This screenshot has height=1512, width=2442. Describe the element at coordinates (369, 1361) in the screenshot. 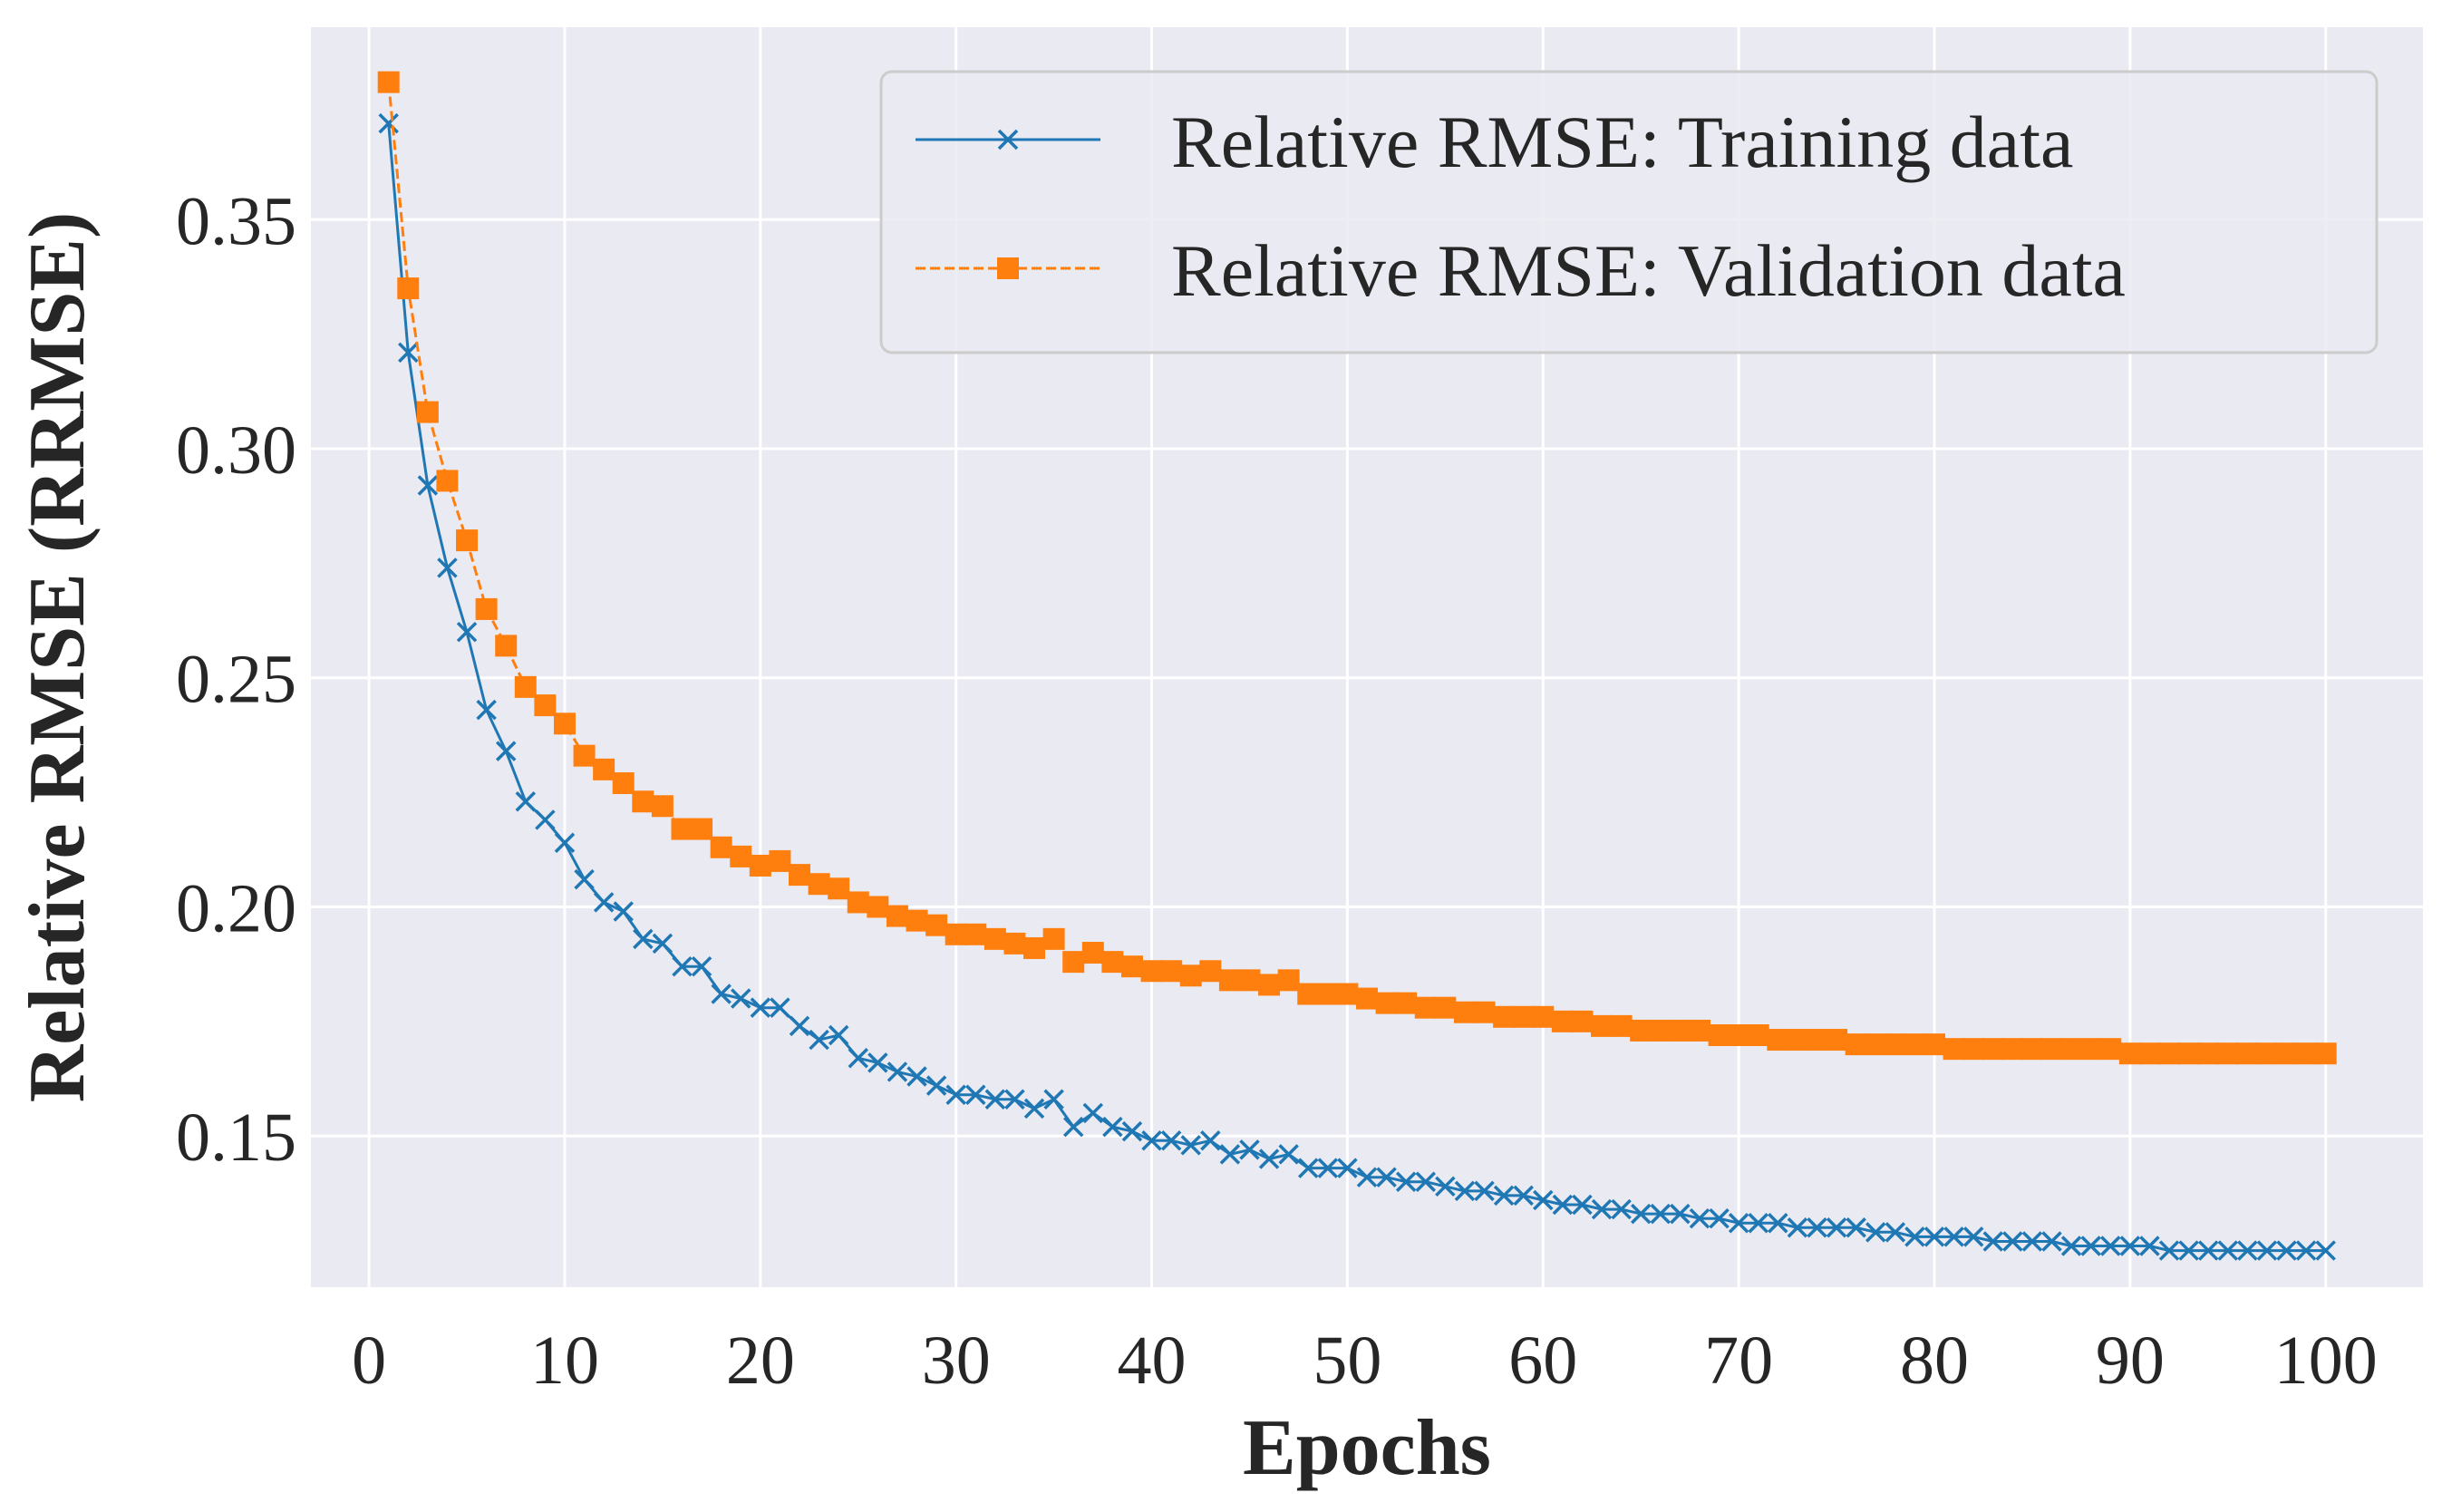

I see `x-tick-label: 0` at that location.